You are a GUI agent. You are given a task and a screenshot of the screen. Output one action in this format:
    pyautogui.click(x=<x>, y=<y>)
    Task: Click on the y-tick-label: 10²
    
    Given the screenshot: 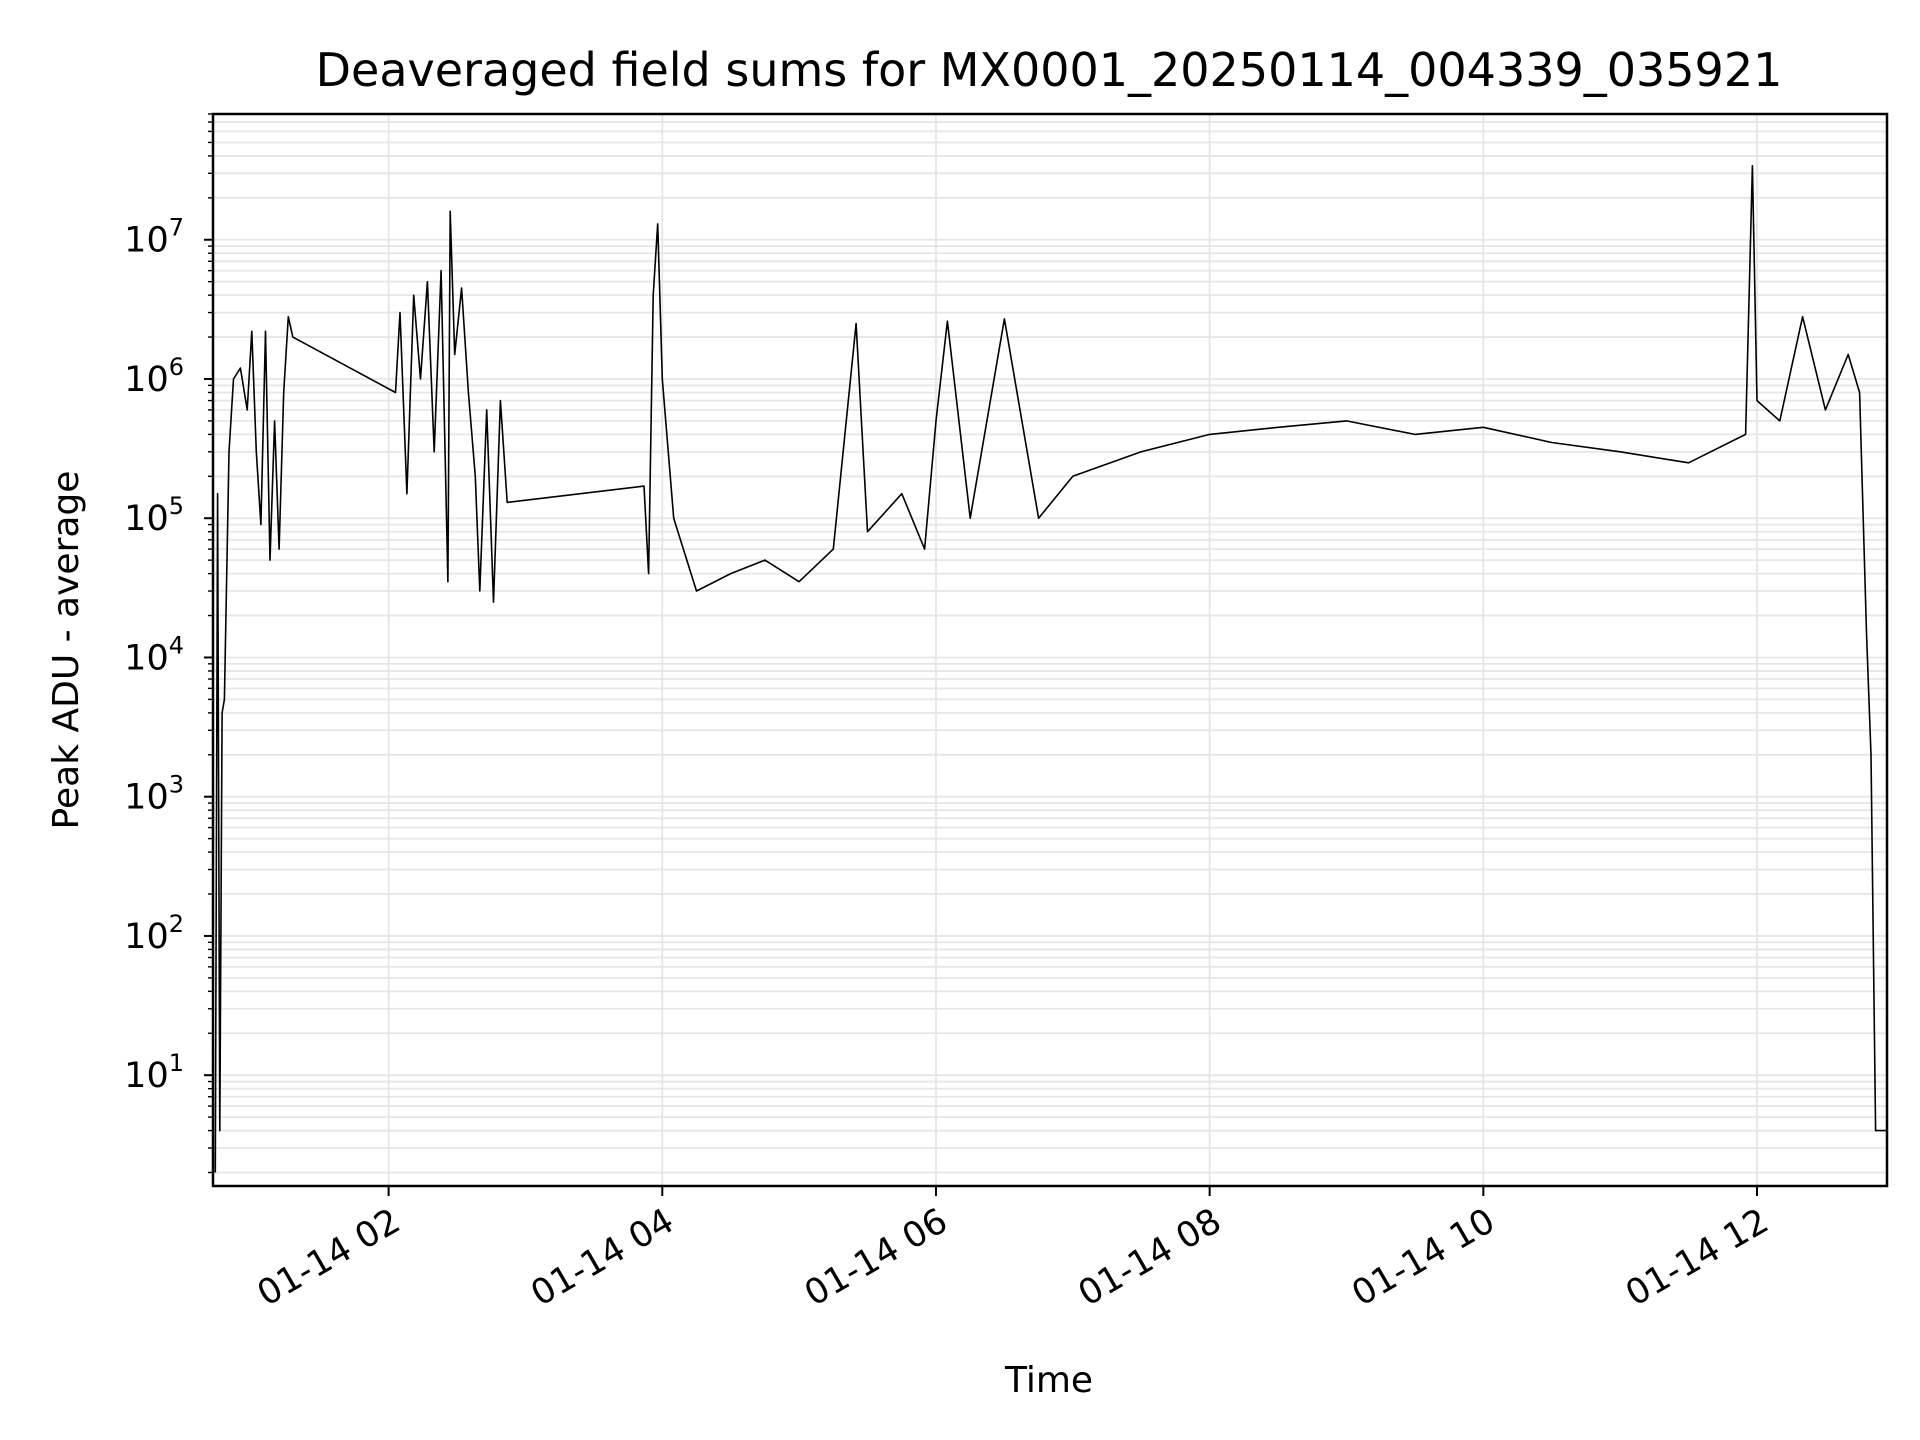 What is the action you would take?
    pyautogui.click(x=154, y=933)
    